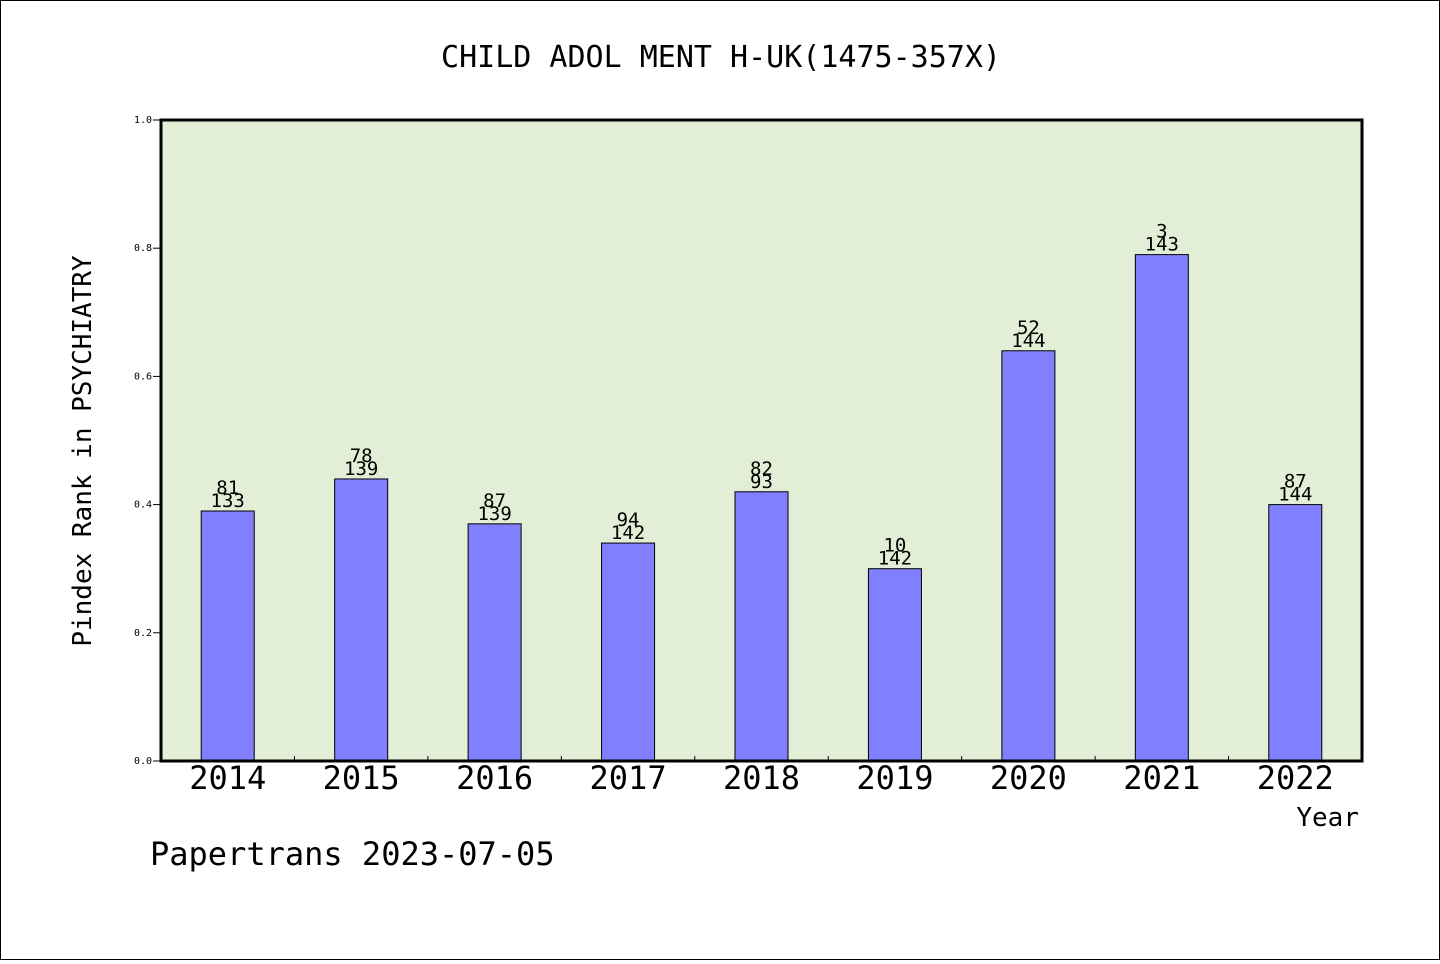  Describe the element at coordinates (628, 520) in the screenshot. I see `bar-rank-label: 94` at that location.